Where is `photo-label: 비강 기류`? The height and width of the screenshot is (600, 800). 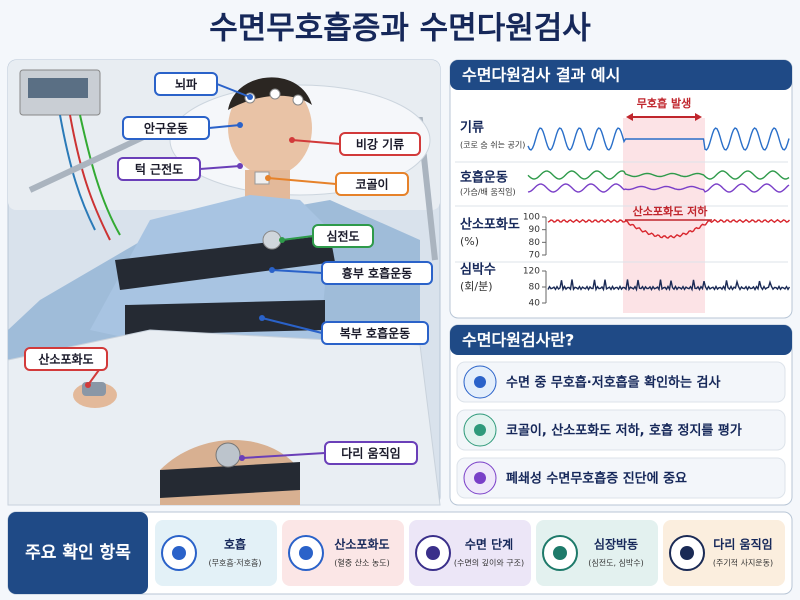
photo-label: 비강 기류 is located at coordinates (380, 144).